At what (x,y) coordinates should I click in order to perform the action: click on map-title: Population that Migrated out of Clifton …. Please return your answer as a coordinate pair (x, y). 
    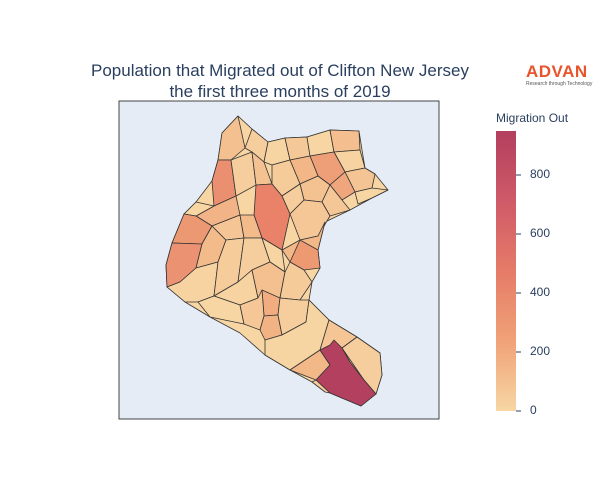
    Looking at the image, I should click on (280, 81).